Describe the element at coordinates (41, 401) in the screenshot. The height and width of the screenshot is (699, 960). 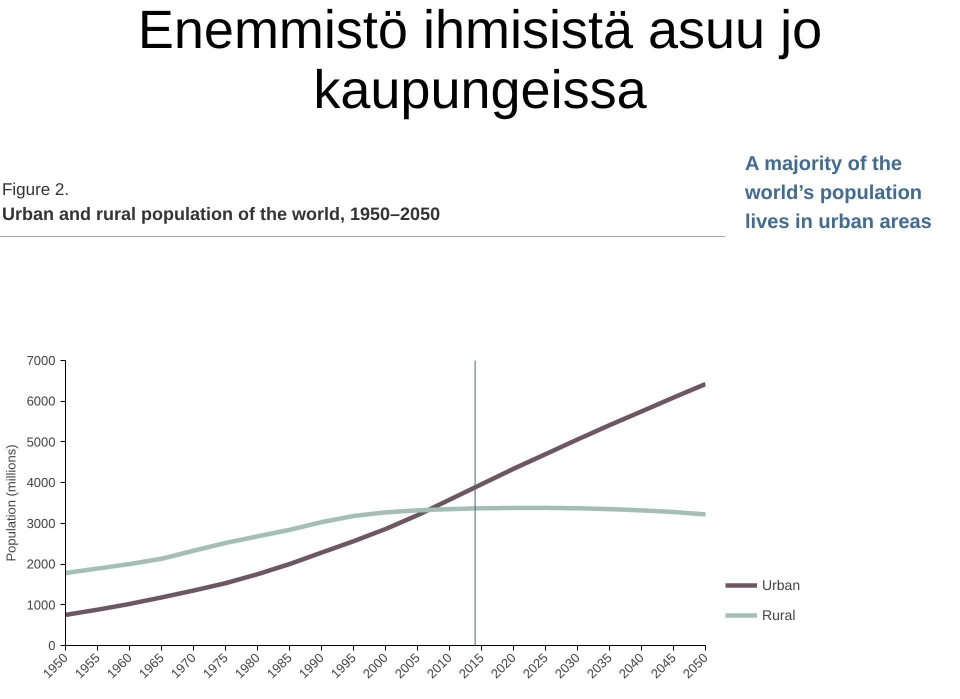
I see `y-tick-label: 6000` at that location.